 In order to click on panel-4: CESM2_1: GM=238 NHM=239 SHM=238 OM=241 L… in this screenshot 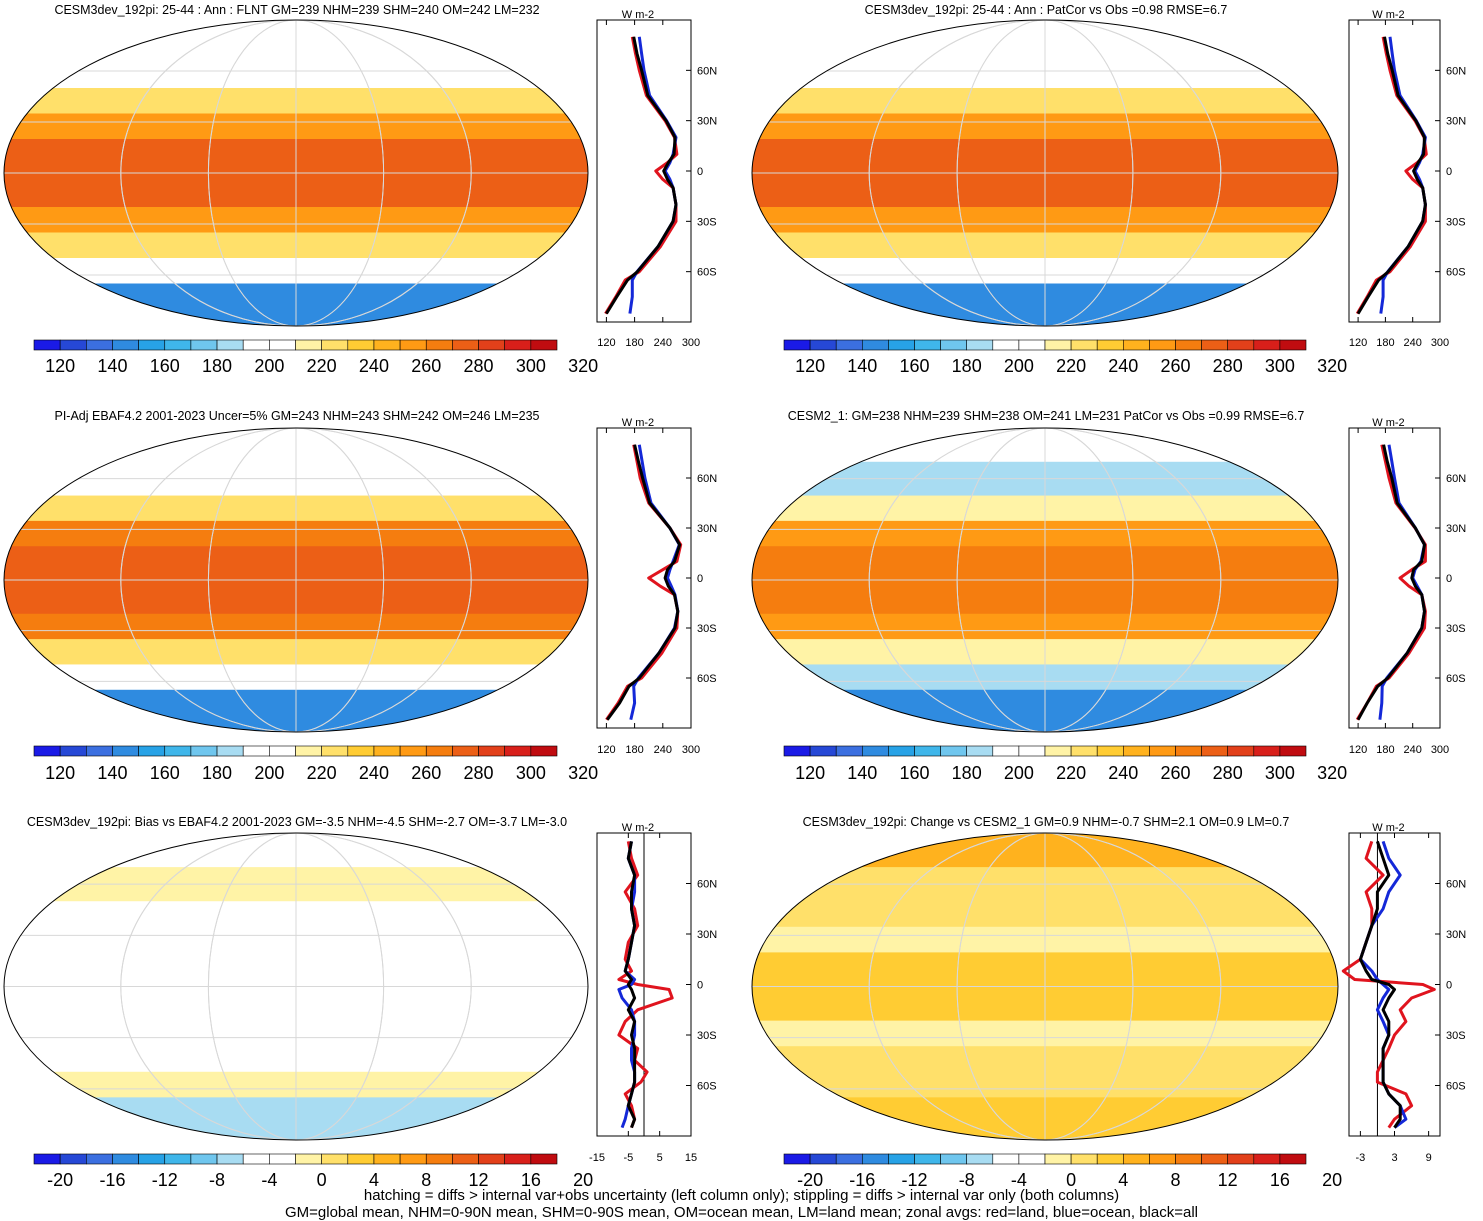, I will do `click(1108, 596)`.